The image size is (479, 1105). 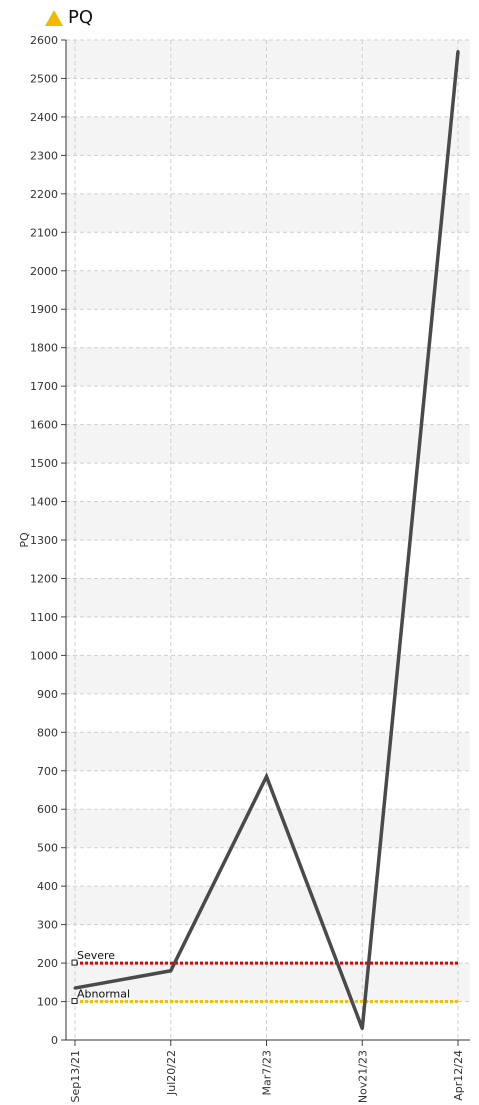 What do you see at coordinates (267, 1072) in the screenshot?
I see `x-tick-label: Mar7/23` at bounding box center [267, 1072].